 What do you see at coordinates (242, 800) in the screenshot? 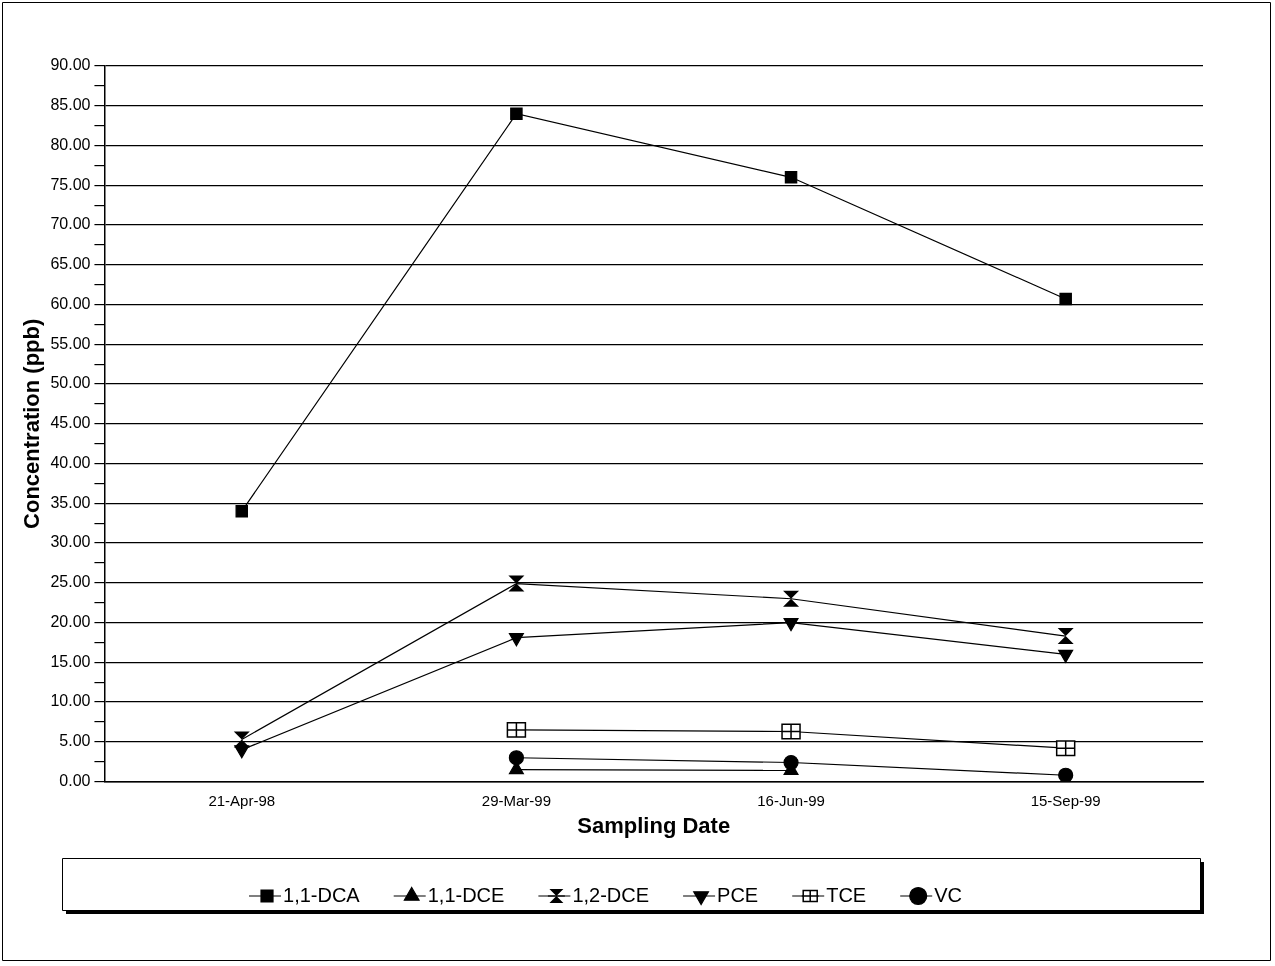
I see `x-tick-label: 21-Apr-98` at bounding box center [242, 800].